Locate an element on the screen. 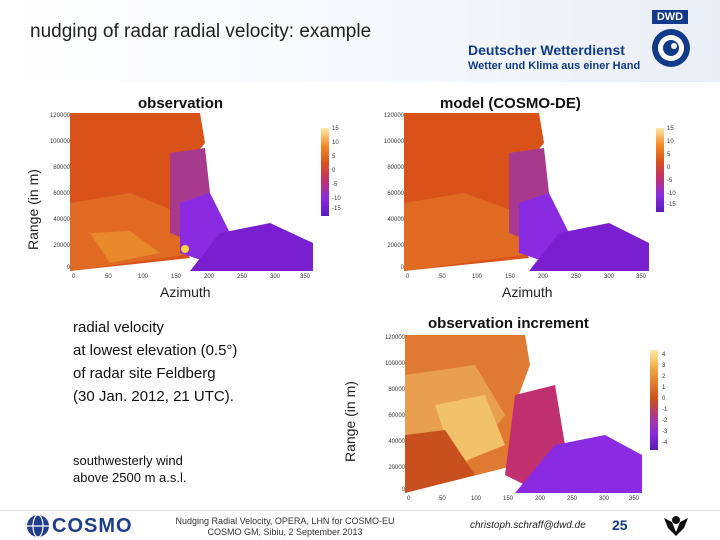 Image resolution: width=720 pixels, height=540 pixels. observation-colorbar is located at coordinates (325, 172).